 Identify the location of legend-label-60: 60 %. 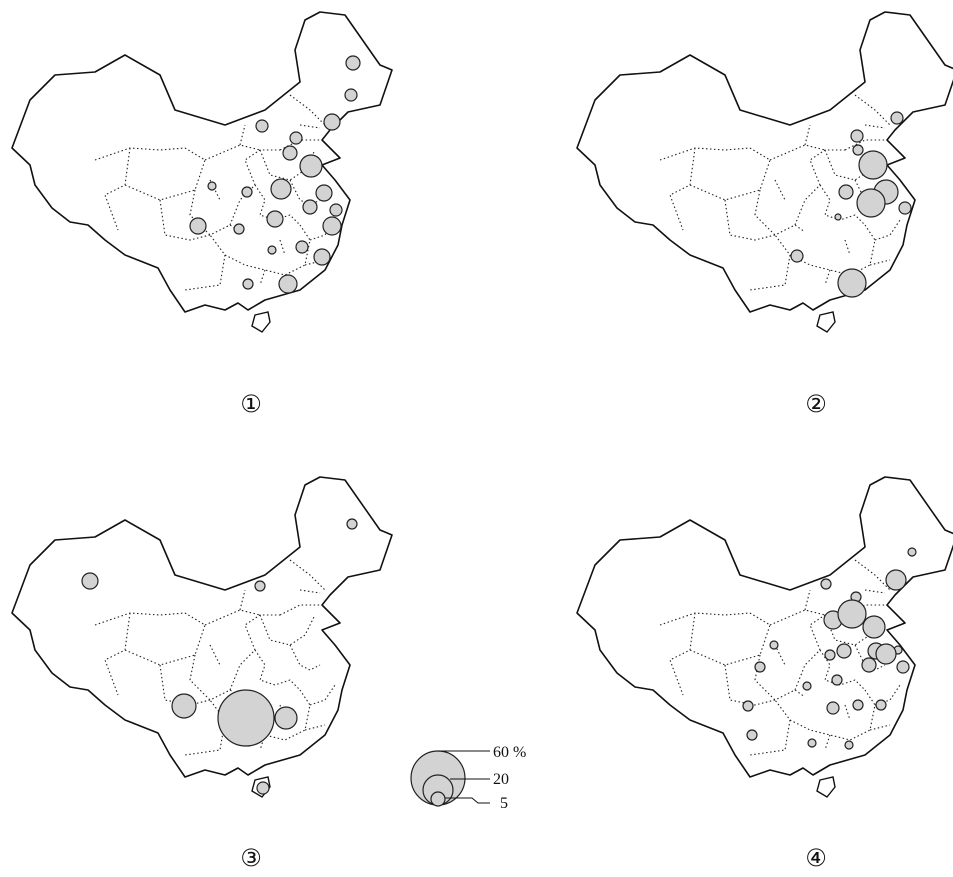
(509, 752).